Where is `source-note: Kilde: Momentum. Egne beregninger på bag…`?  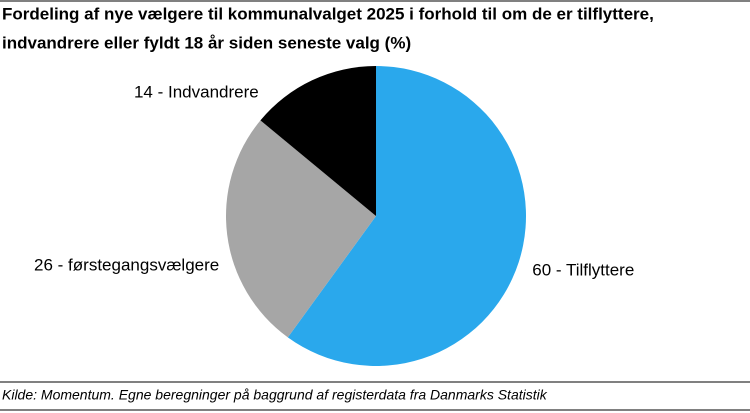
source-note: Kilde: Momentum. Egne beregninger på bag… is located at coordinates (275, 395).